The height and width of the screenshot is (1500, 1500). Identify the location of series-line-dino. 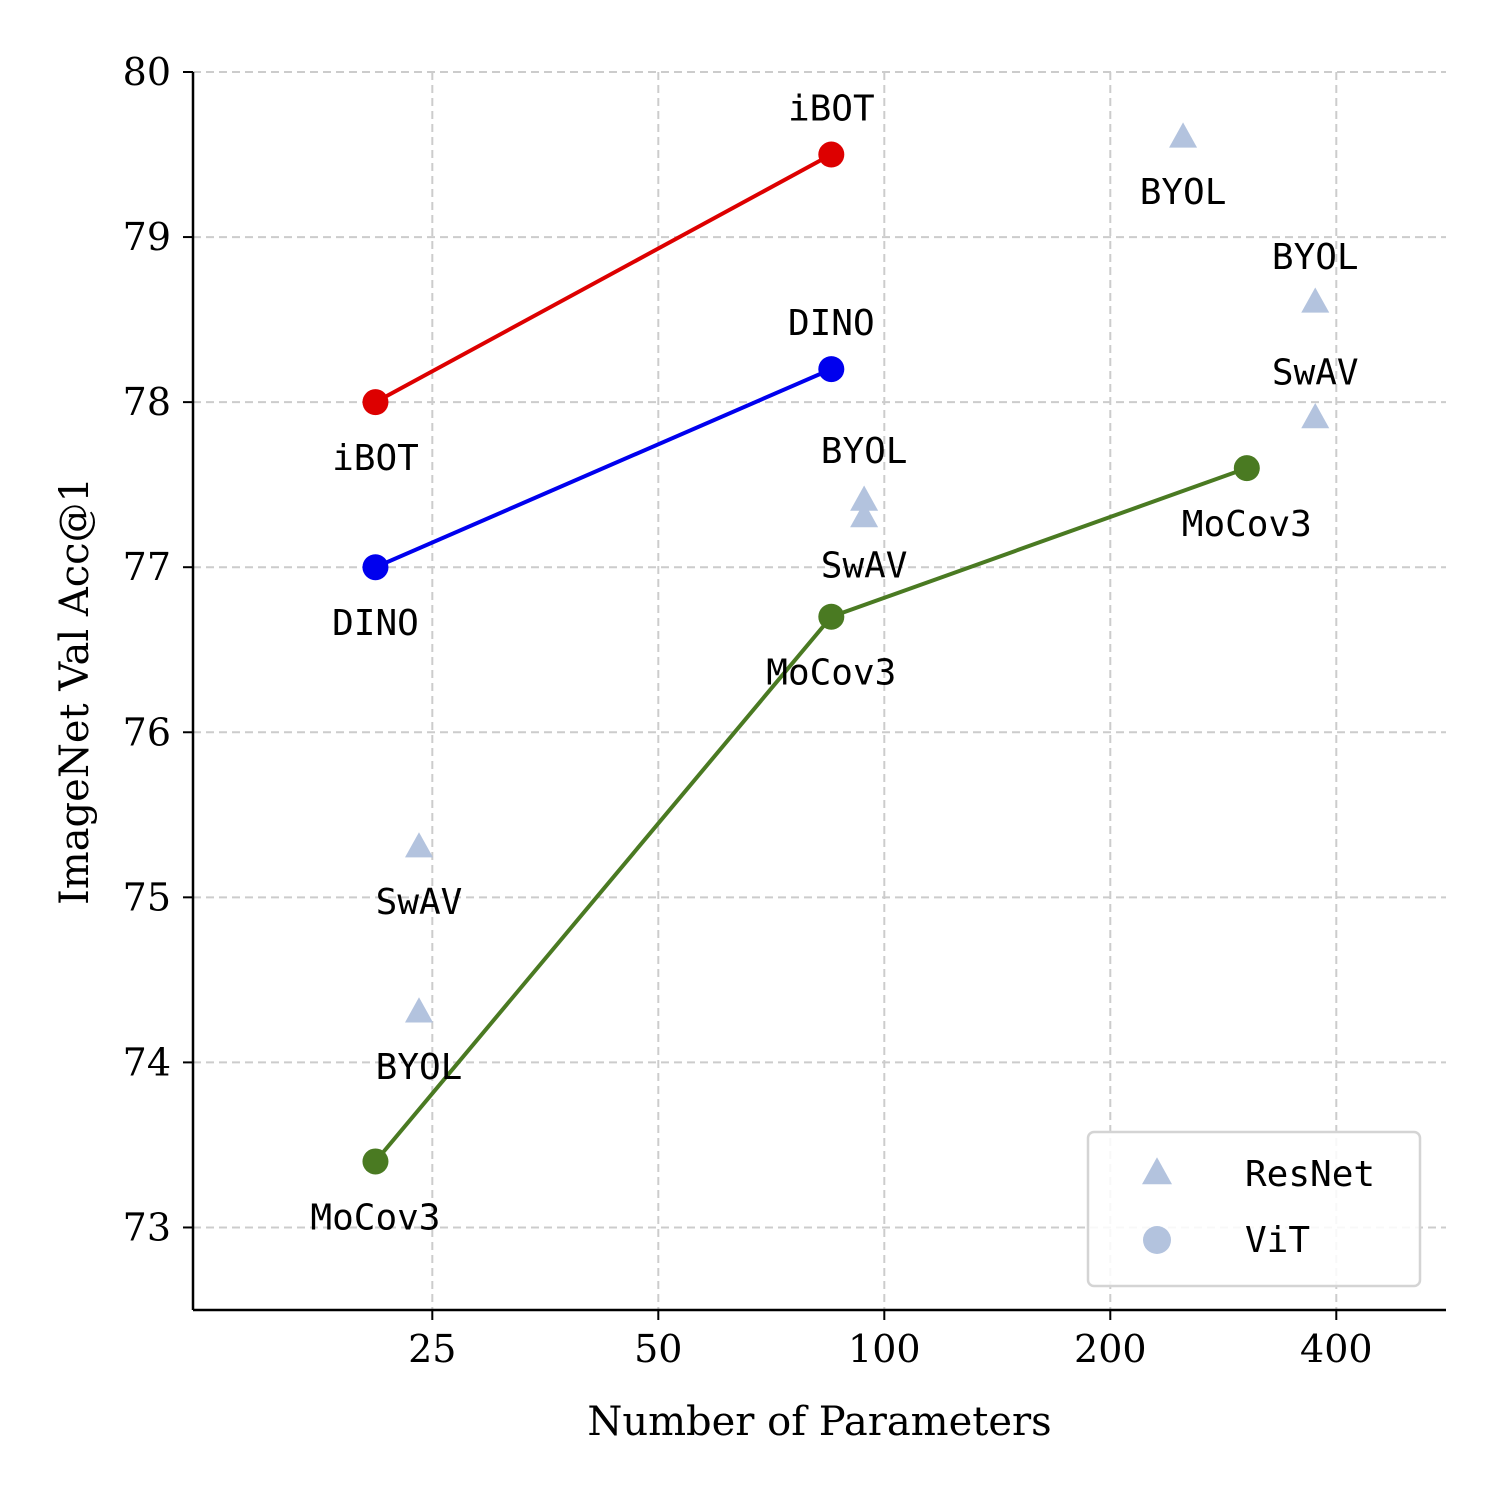
(603, 468).